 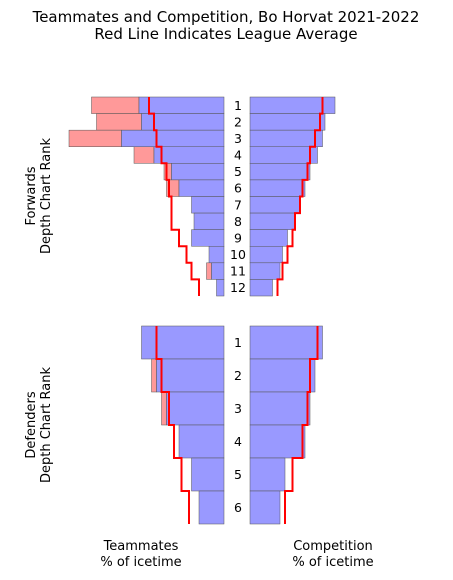 What do you see at coordinates (238, 155) in the screenshot?
I see `forwards-rank-label: 4` at bounding box center [238, 155].